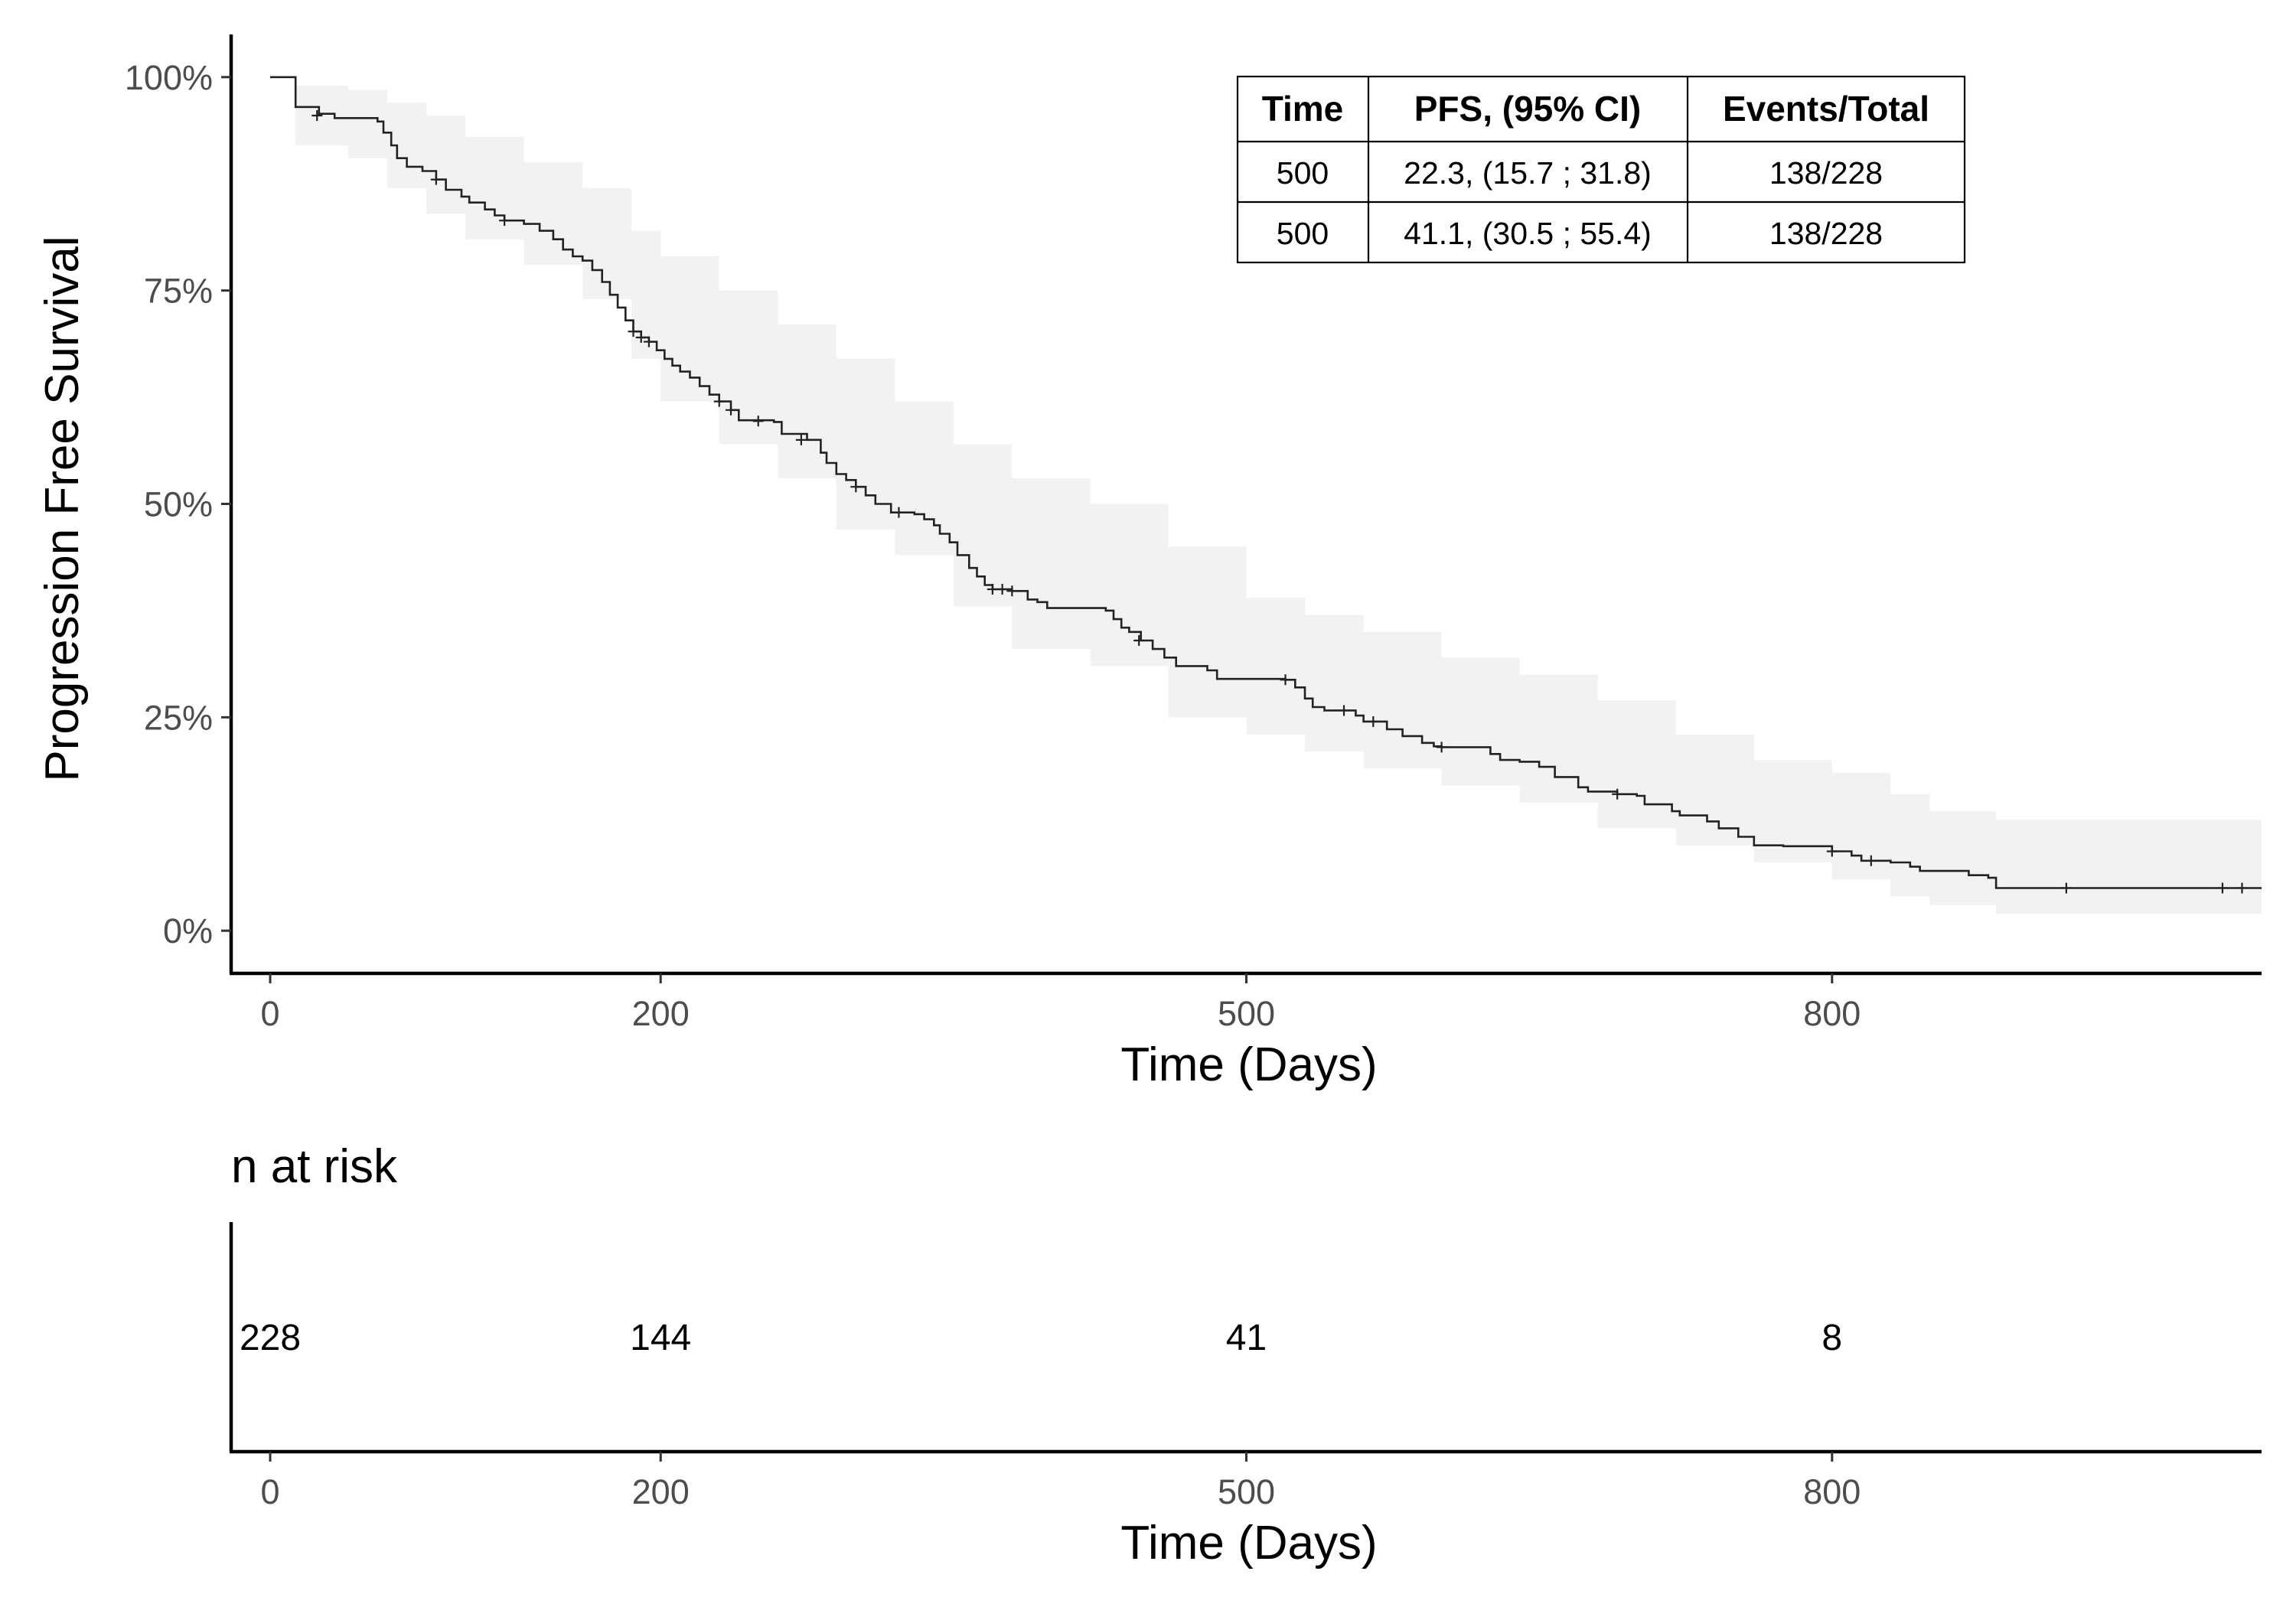 The image size is (2296, 1607). I want to click on x-tick-label: 0, so click(270, 1014).